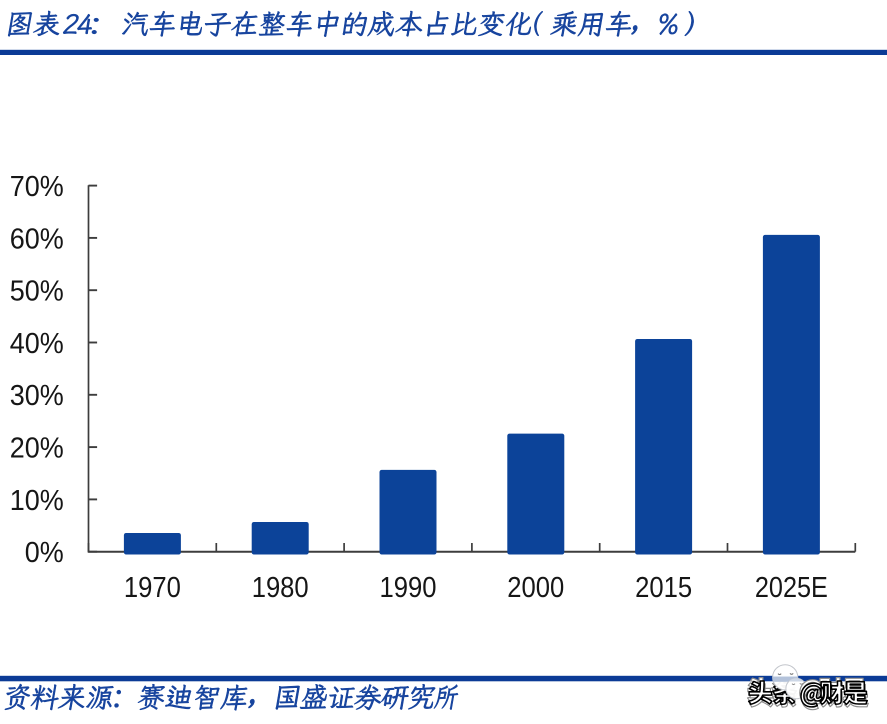  Describe the element at coordinates (37, 292) in the screenshot. I see `svg-text: 50%` at that location.